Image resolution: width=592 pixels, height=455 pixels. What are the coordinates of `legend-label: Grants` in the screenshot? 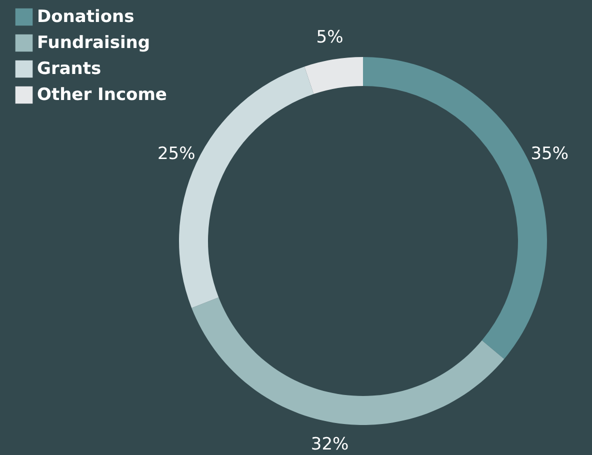 It's located at (69, 69).